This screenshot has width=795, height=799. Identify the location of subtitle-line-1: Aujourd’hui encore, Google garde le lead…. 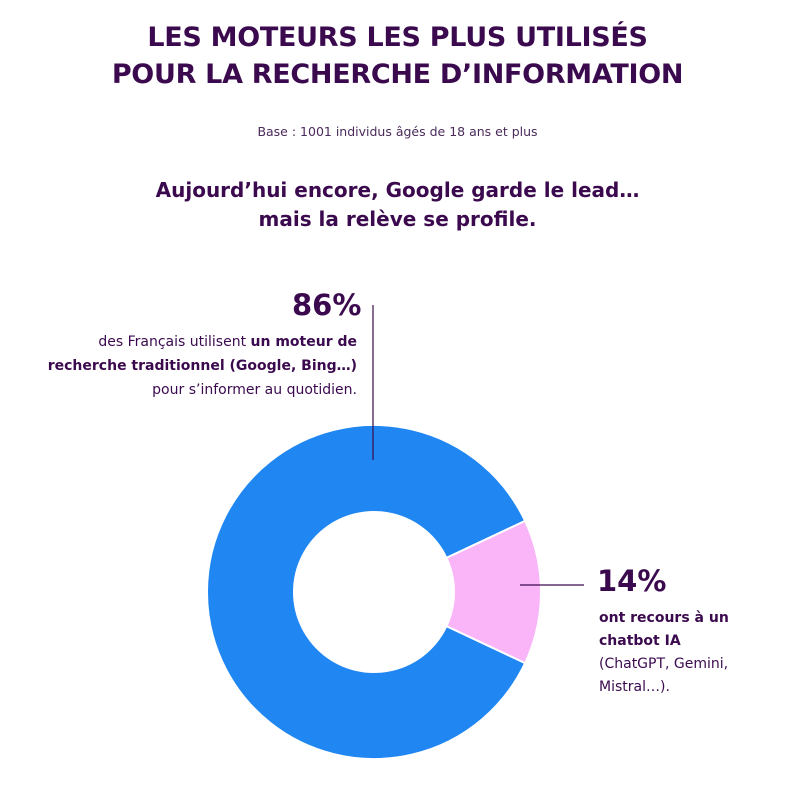
(397, 190).